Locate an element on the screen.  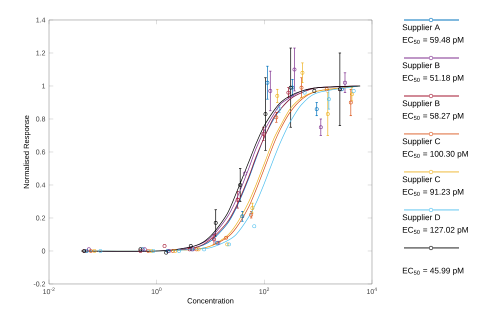
text: EC$_{50}$ = 127.02 pM is located at coordinates (435, 230).